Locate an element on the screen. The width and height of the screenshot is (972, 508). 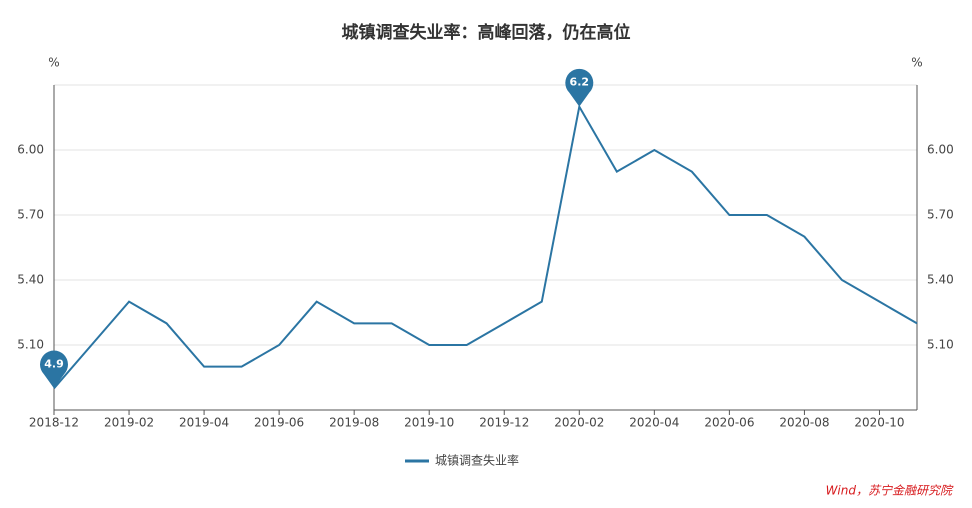
y-tick-label: 6.00 is located at coordinates (30, 150).